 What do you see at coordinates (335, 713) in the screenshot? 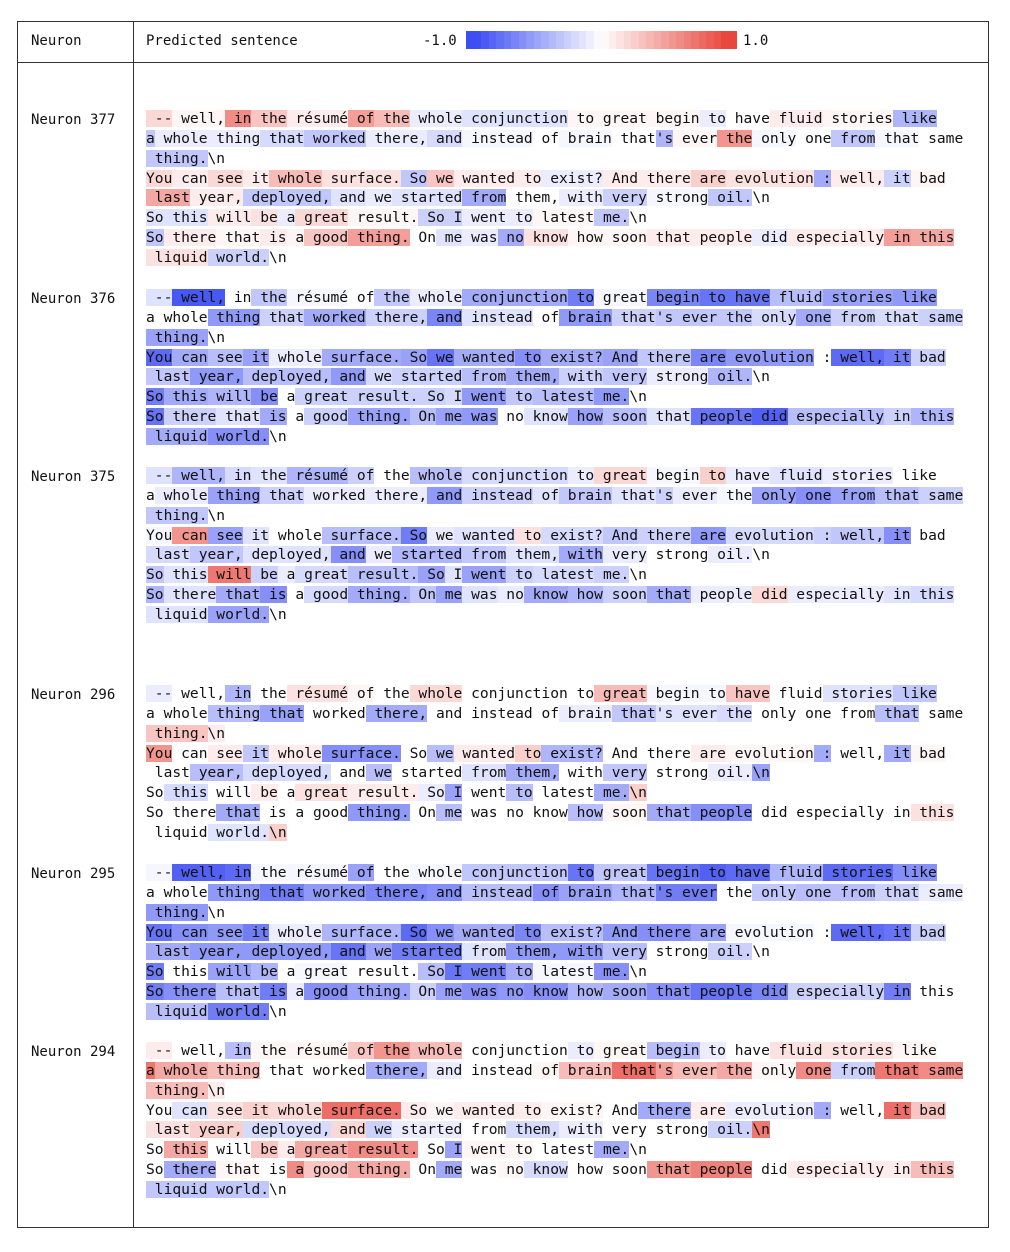
I see `token: worked` at bounding box center [335, 713].